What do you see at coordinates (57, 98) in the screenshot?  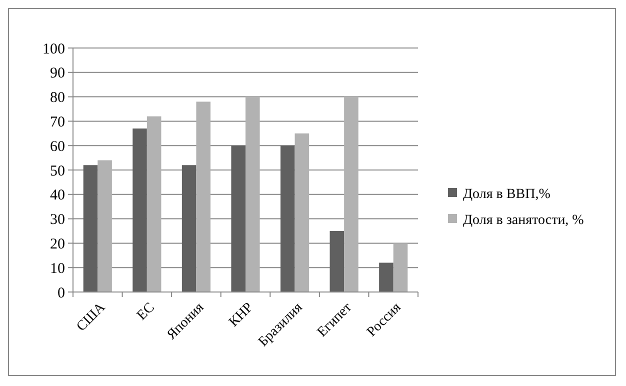 I see `y-tick-label: 80` at bounding box center [57, 98].